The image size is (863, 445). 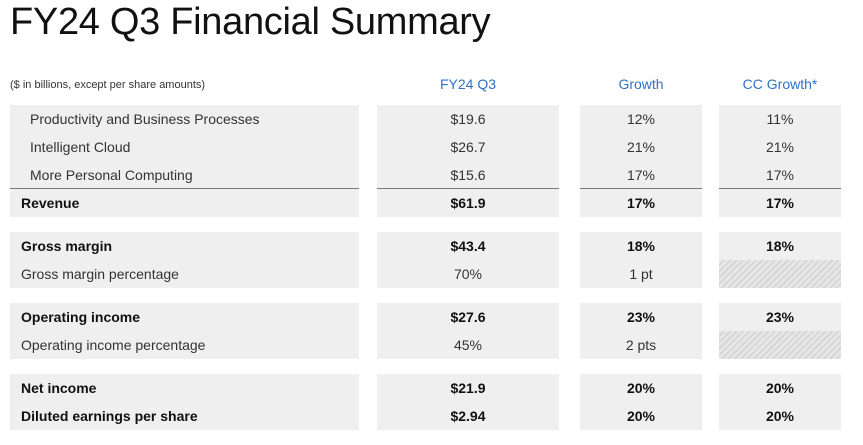 I want to click on cell-cc-diluted-eps: 20%, so click(x=780, y=416).